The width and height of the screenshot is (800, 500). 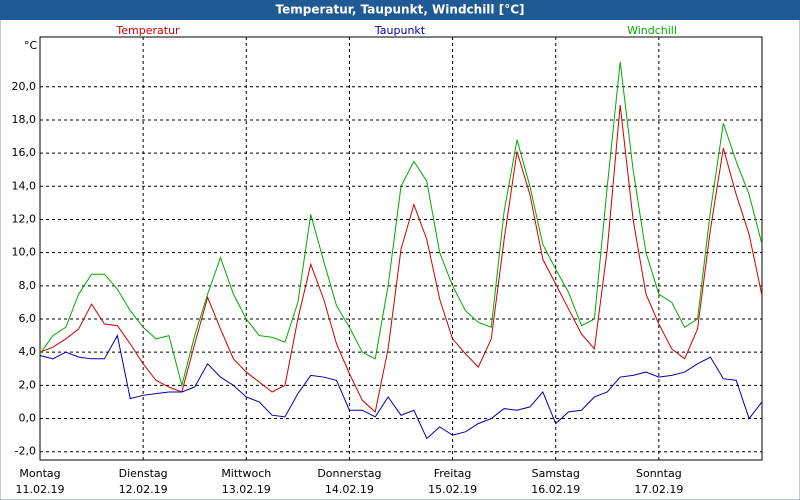 I want to click on x-tick-date: 12.02.19, so click(x=143, y=489).